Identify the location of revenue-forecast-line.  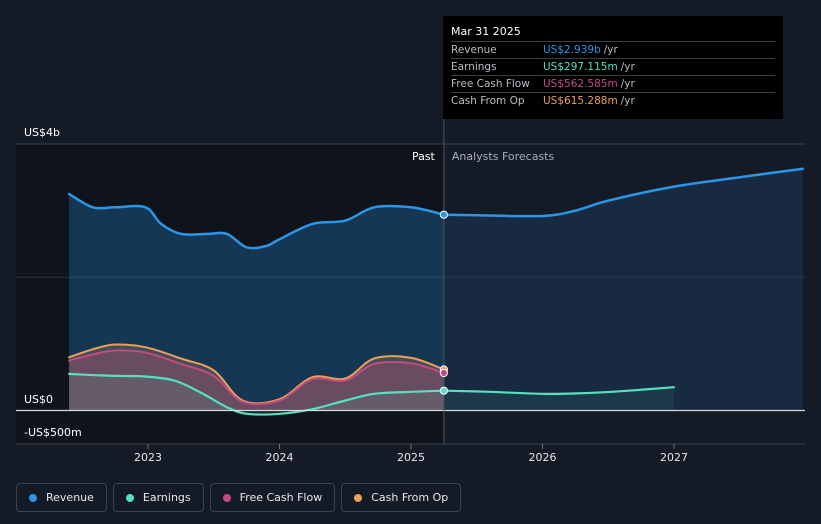
(623, 192).